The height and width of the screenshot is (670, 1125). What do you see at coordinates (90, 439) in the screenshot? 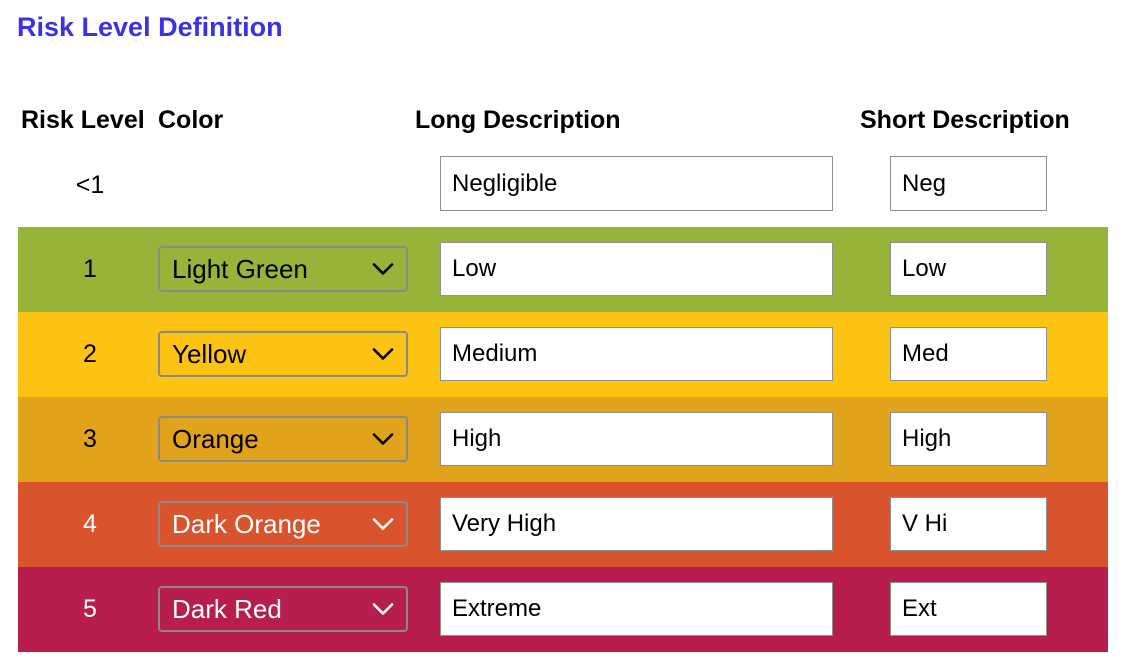
I see `risk-level-value: 3` at bounding box center [90, 439].